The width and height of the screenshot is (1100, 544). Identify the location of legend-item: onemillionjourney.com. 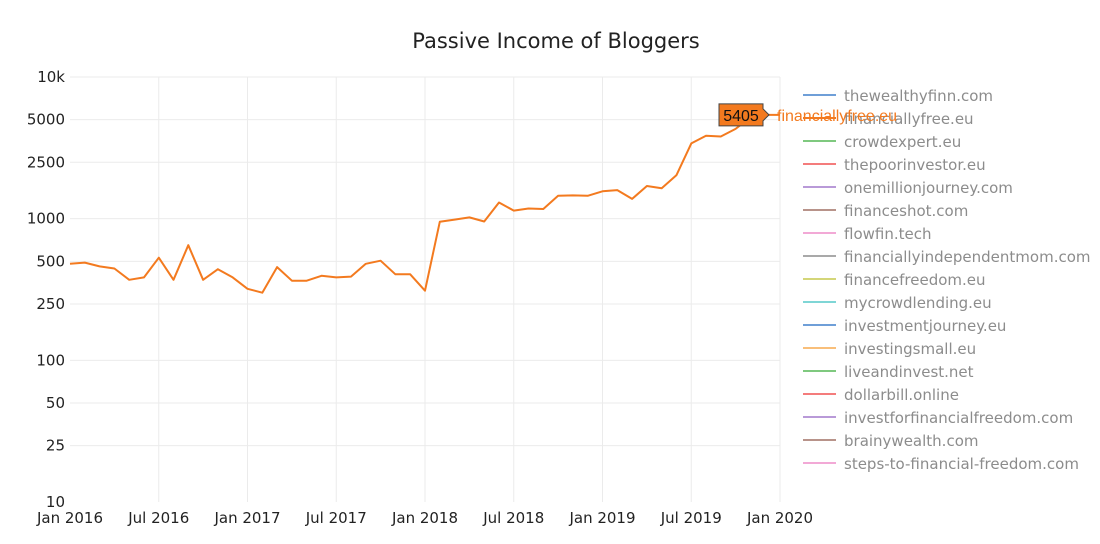
(908, 188).